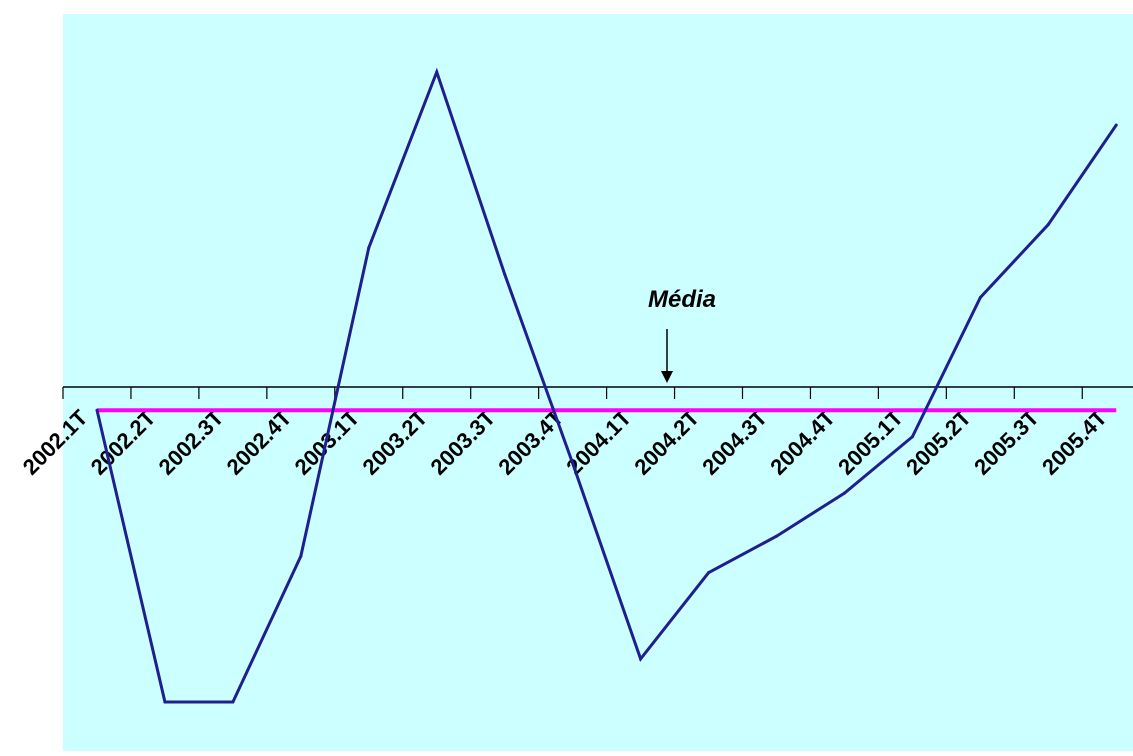 The height and width of the screenshot is (756, 1133). I want to click on media-annotation-arrowhead, so click(667, 377).